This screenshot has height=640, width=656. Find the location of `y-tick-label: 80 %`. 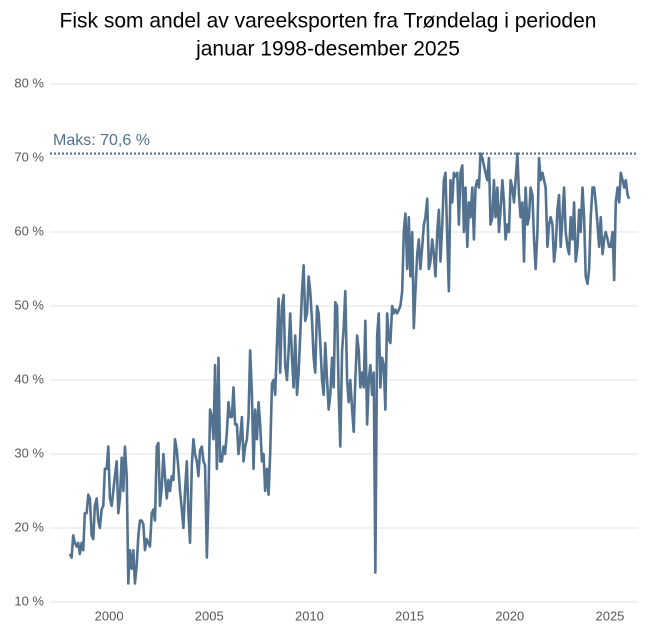

y-tick-label: 80 % is located at coordinates (29, 82).